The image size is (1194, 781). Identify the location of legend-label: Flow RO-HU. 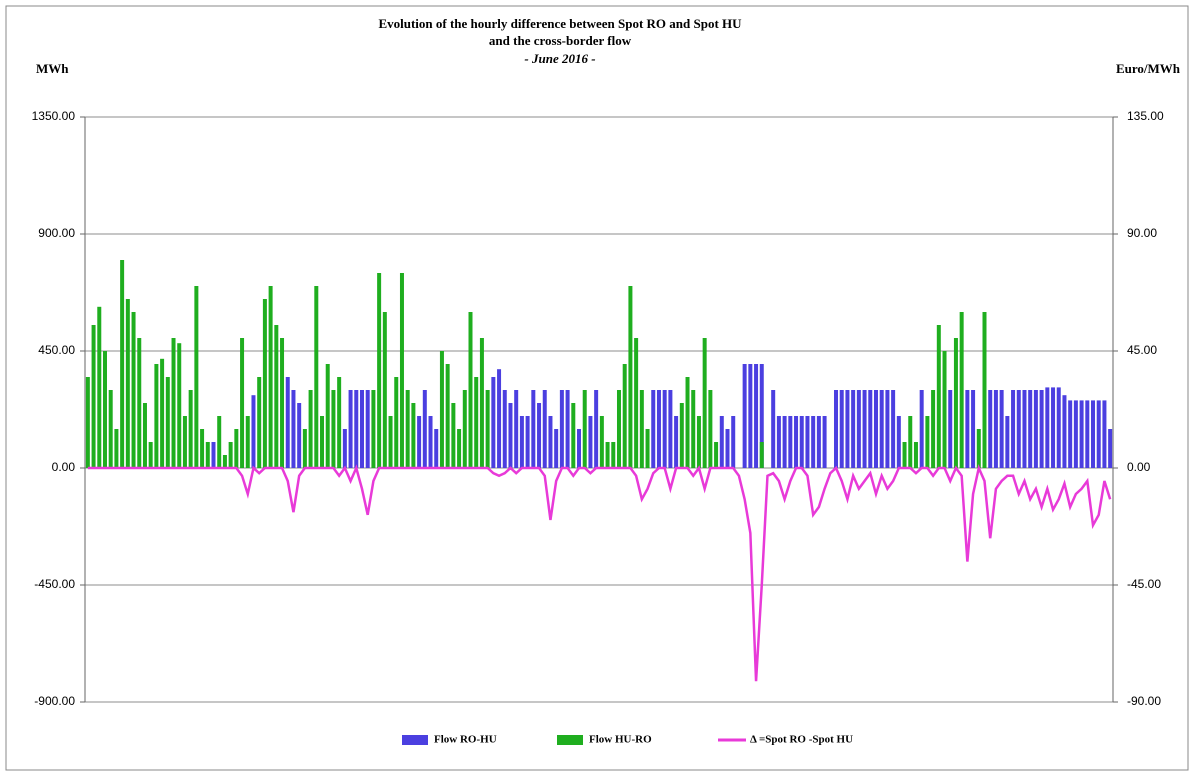
(465, 740).